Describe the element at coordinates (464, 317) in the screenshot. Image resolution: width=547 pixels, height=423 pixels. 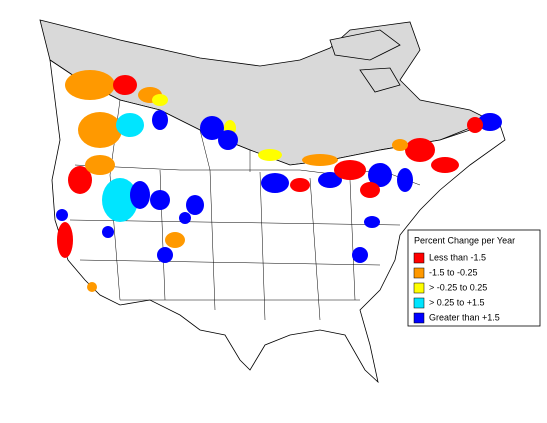
I see `legend-label: Greater than +1.5` at that location.